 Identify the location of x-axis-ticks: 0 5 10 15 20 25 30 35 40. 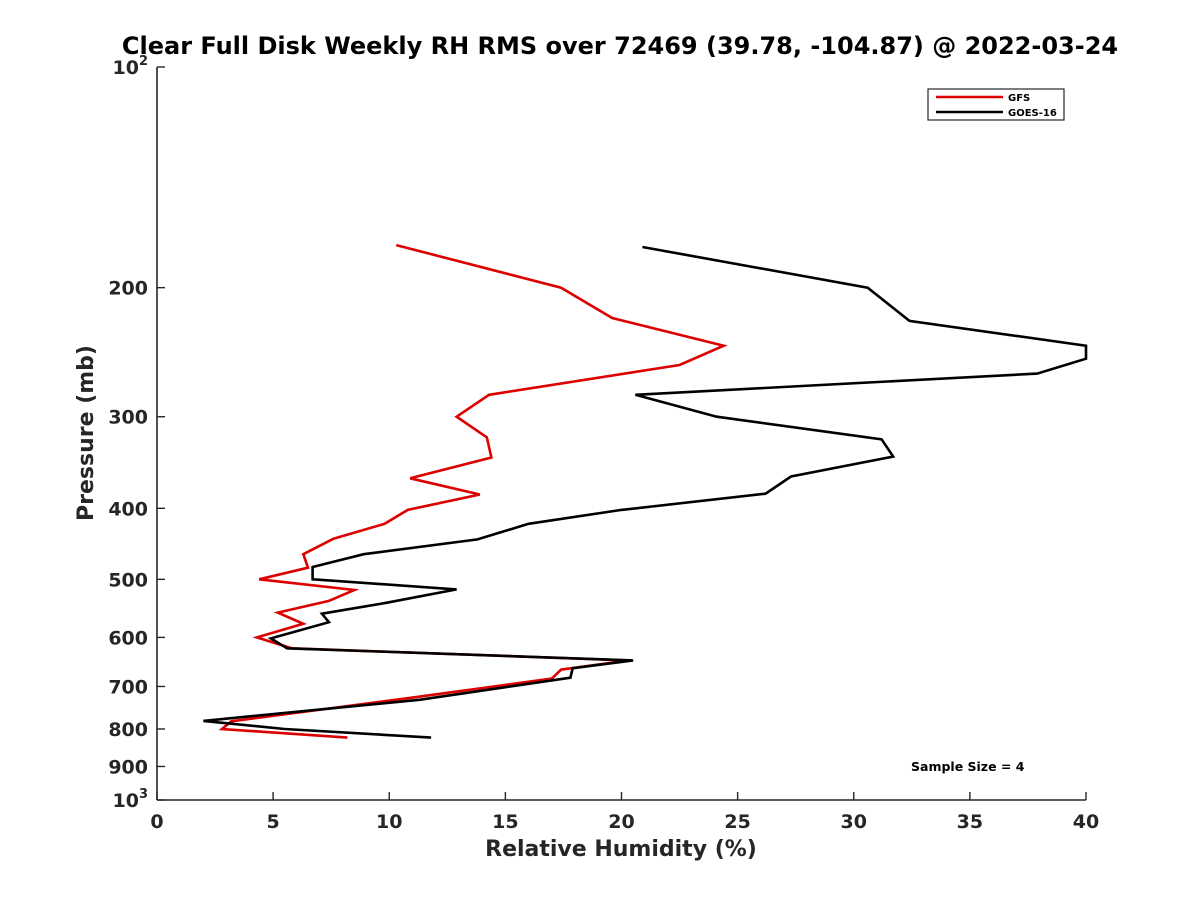
(624, 812).